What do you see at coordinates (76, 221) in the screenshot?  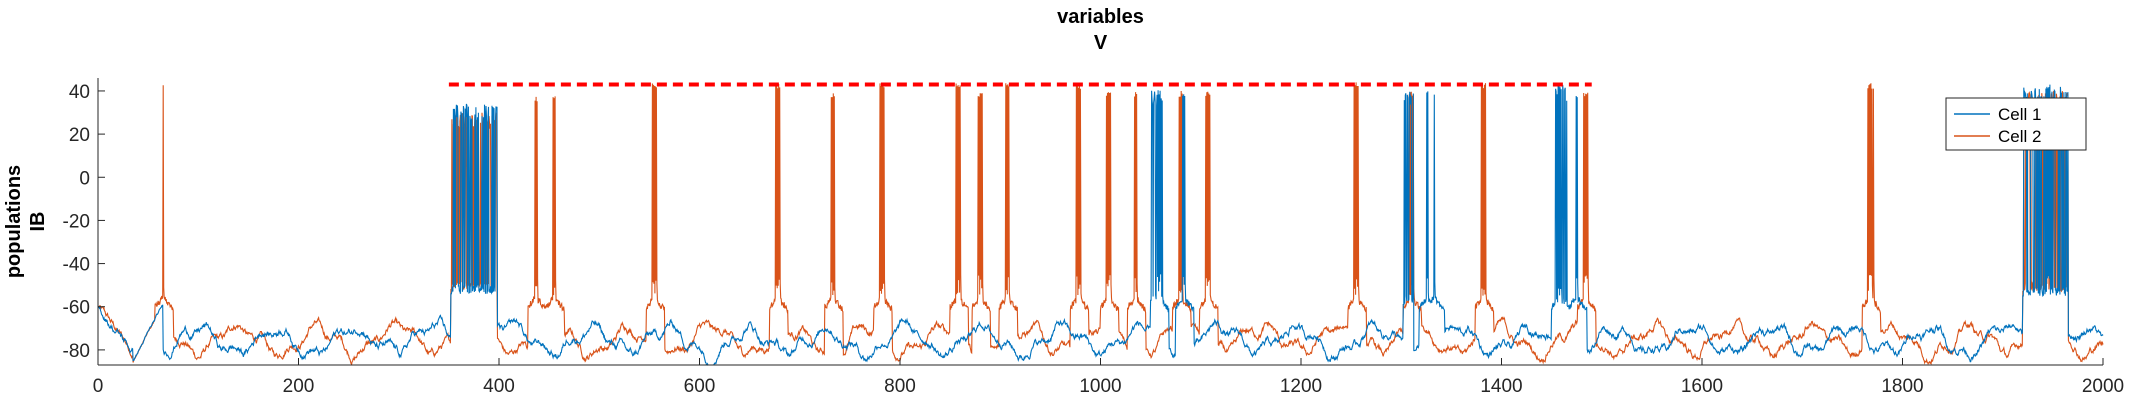 I see `y-tick-label: -20` at bounding box center [76, 221].